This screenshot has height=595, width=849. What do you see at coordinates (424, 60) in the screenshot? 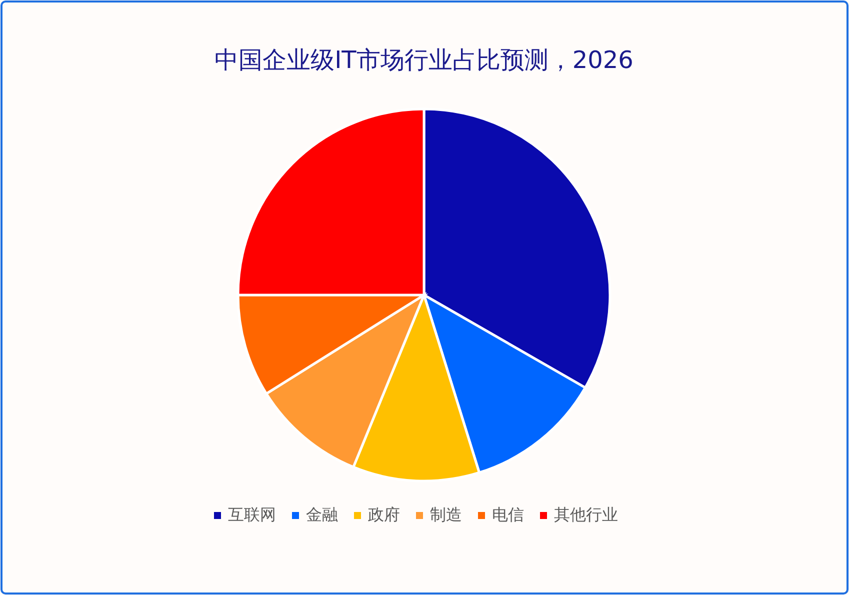
I see `chart-title: 中国企业级IT市场行业占比预测，2026` at bounding box center [424, 60].